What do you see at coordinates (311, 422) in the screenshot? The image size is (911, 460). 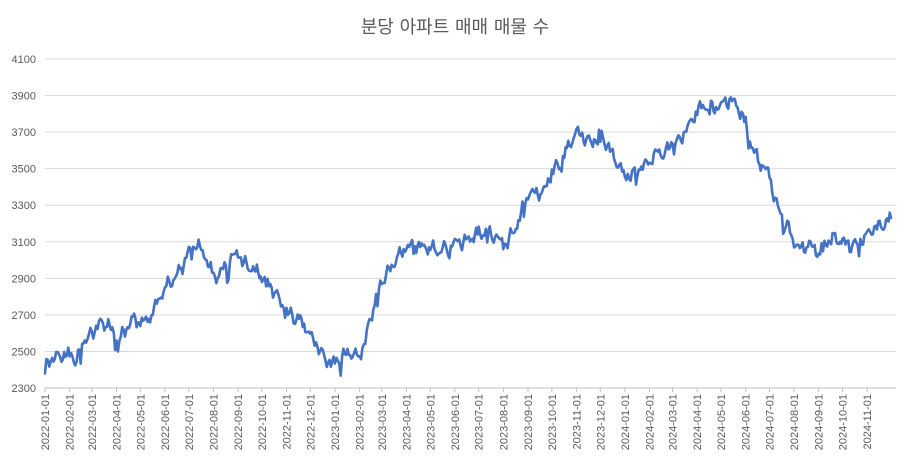 I see `x-tick-label: 2022-12-01` at bounding box center [311, 422].